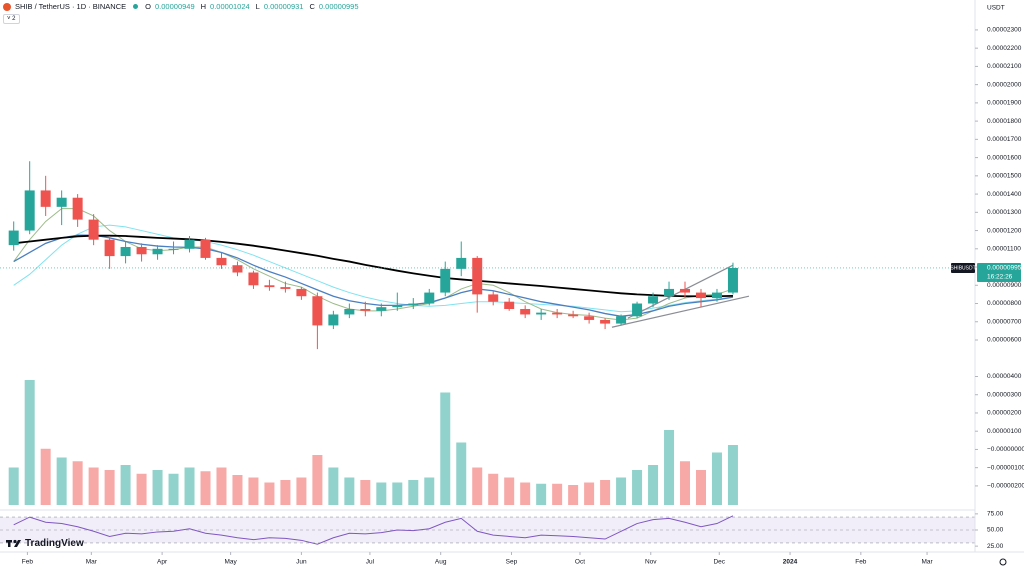 Image resolution: width=1024 pixels, height=570 pixels. Describe the element at coordinates (11, 19) in the screenshot. I see `indicator-toggle: ˅ 2` at that location.